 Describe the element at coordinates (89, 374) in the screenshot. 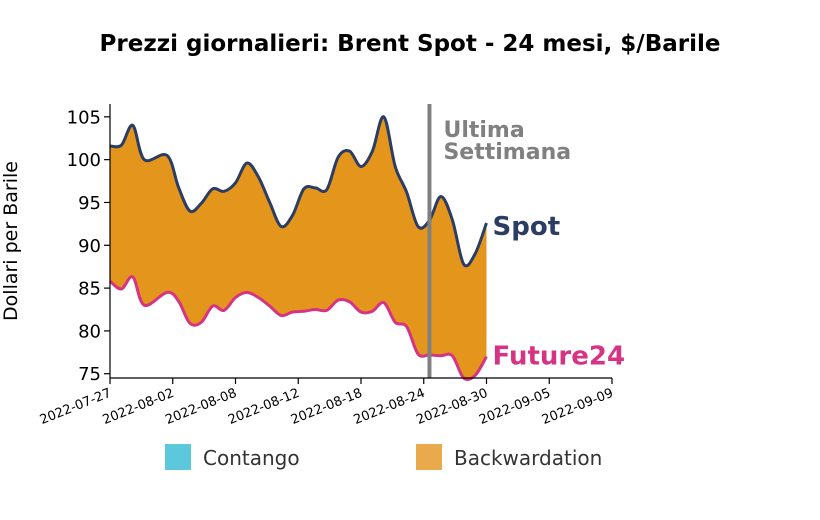

I see `y-tick-label: 75` at that location.